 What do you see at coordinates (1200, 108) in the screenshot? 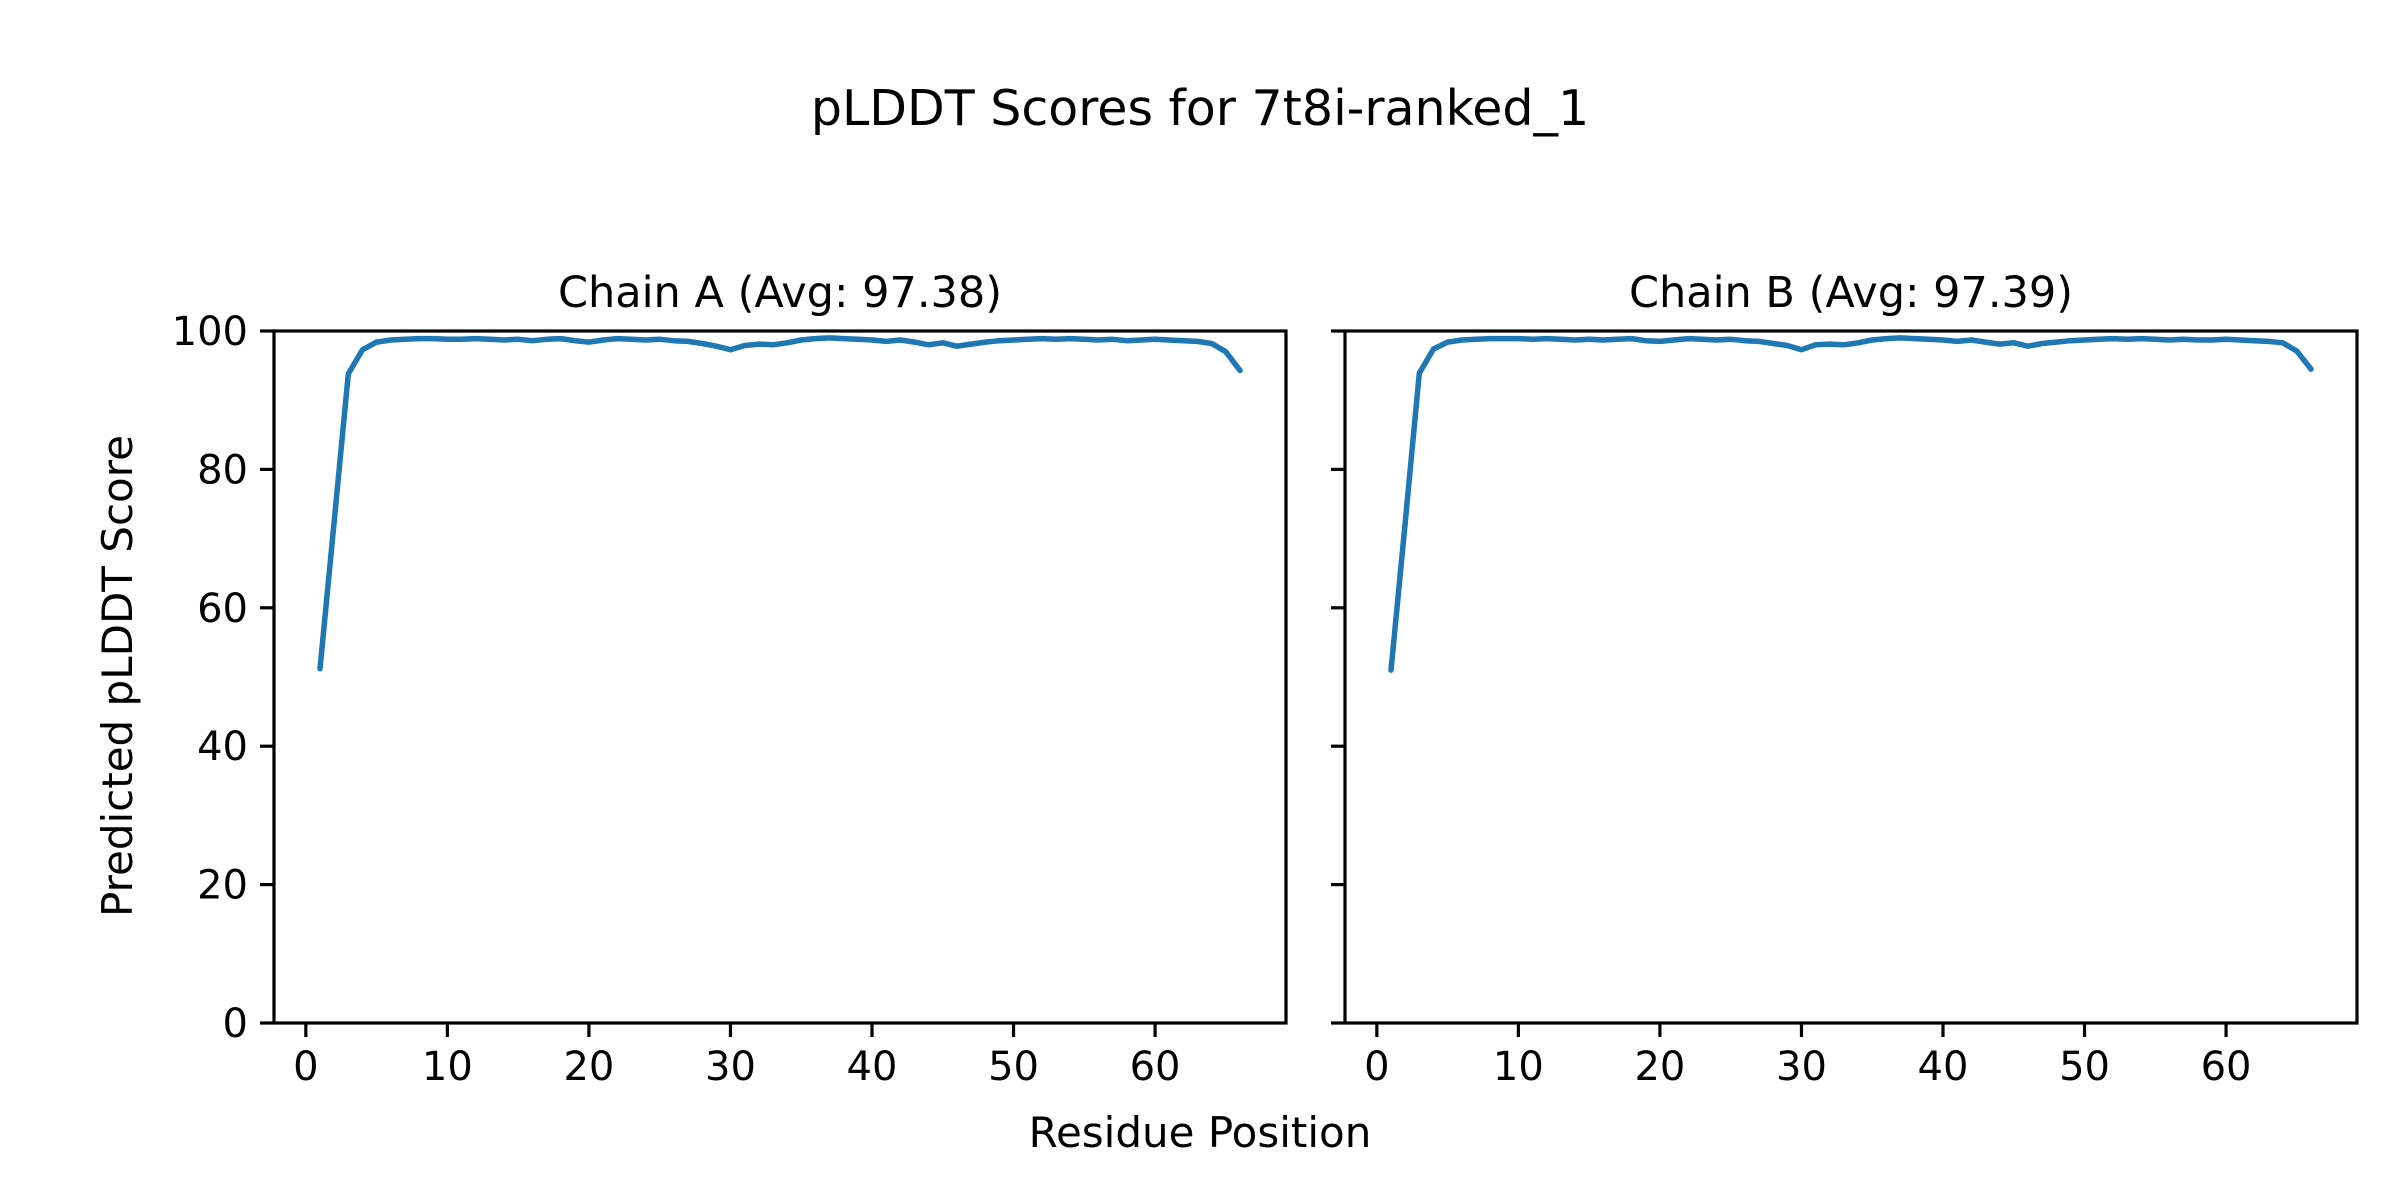
I see `figure-title: pLDDT Scores for 7t8i-ranked_1` at bounding box center [1200, 108].